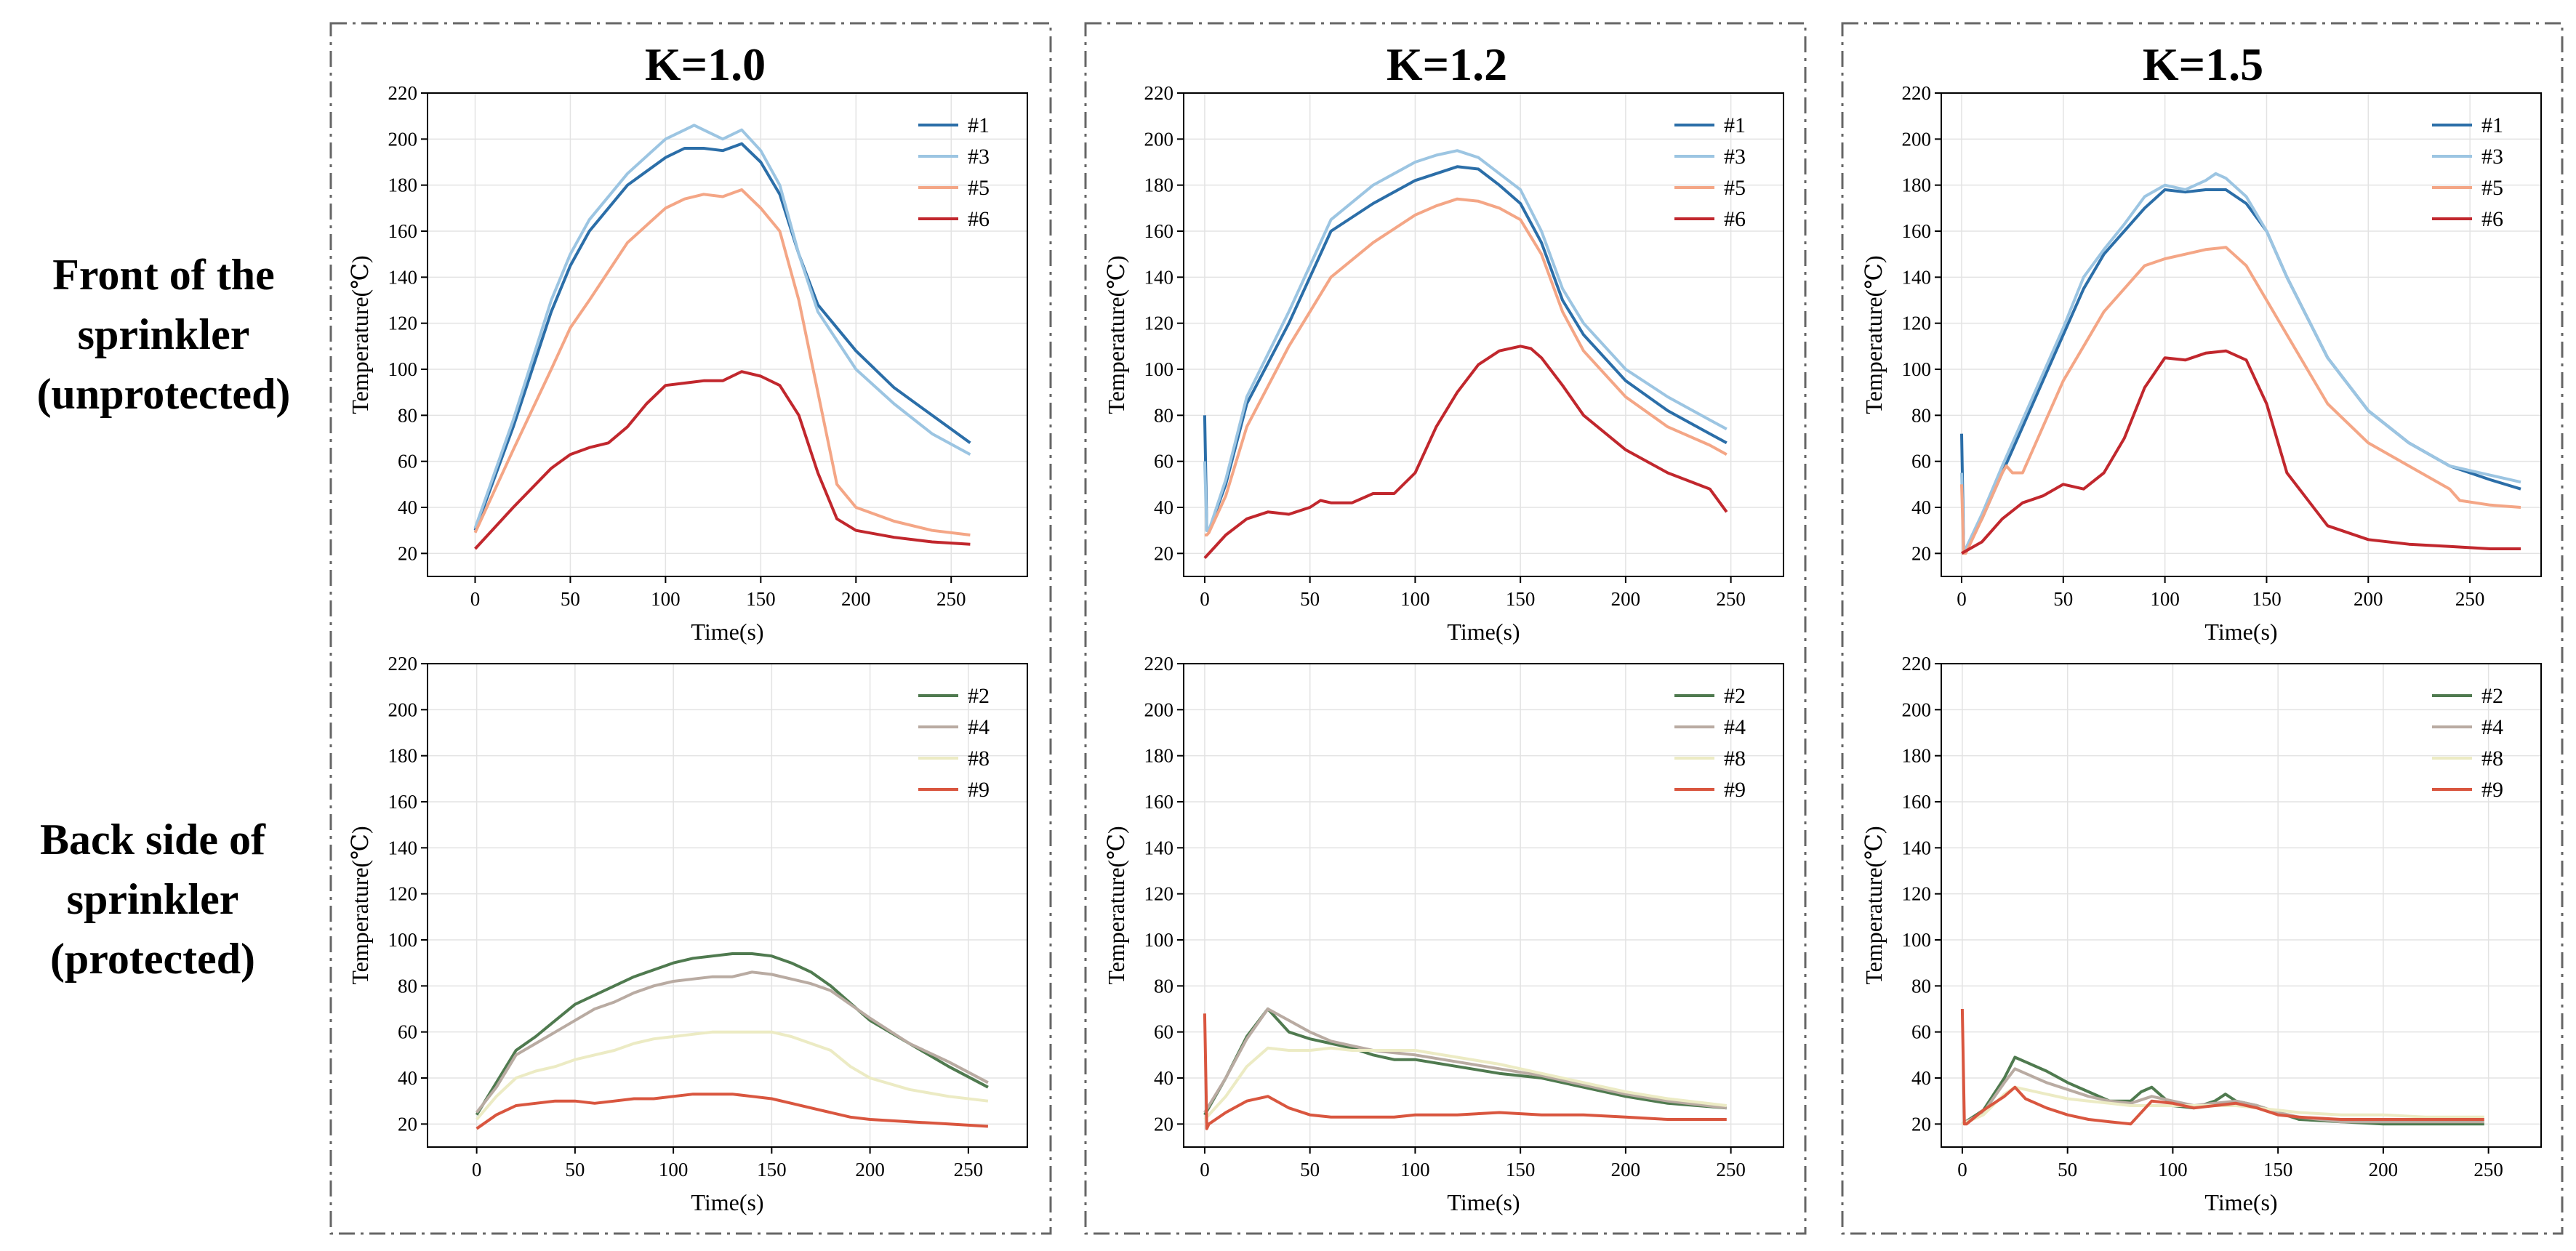 The height and width of the screenshot is (1251, 2576). What do you see at coordinates (732, 1042) in the screenshot?
I see `series-line-n4` at bounding box center [732, 1042].